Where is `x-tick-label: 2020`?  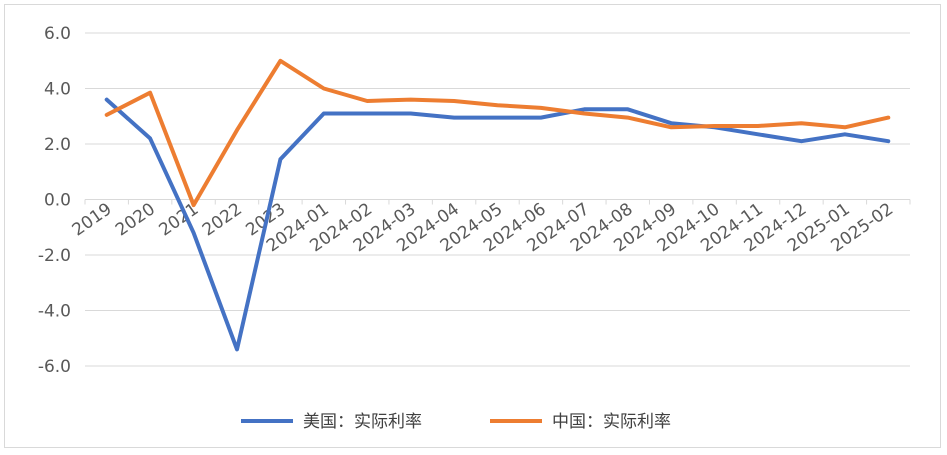
x-tick-label: 2020 is located at coordinates (135, 219).